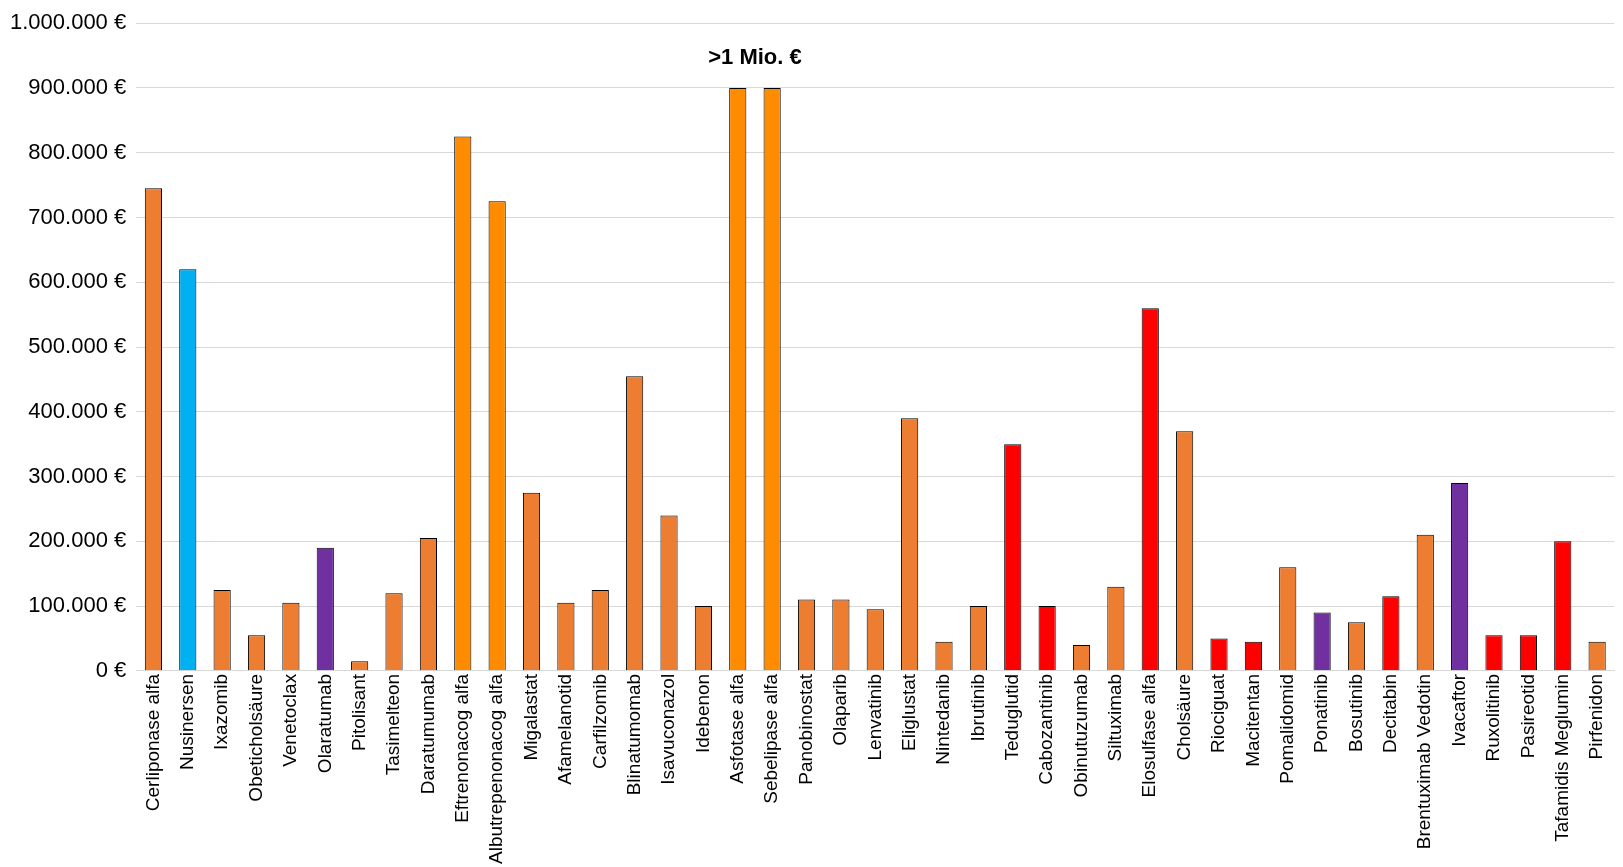 This screenshot has height=867, width=1623. Describe the element at coordinates (1183, 717) in the screenshot. I see `x-tick-label: Cholsäure` at that location.